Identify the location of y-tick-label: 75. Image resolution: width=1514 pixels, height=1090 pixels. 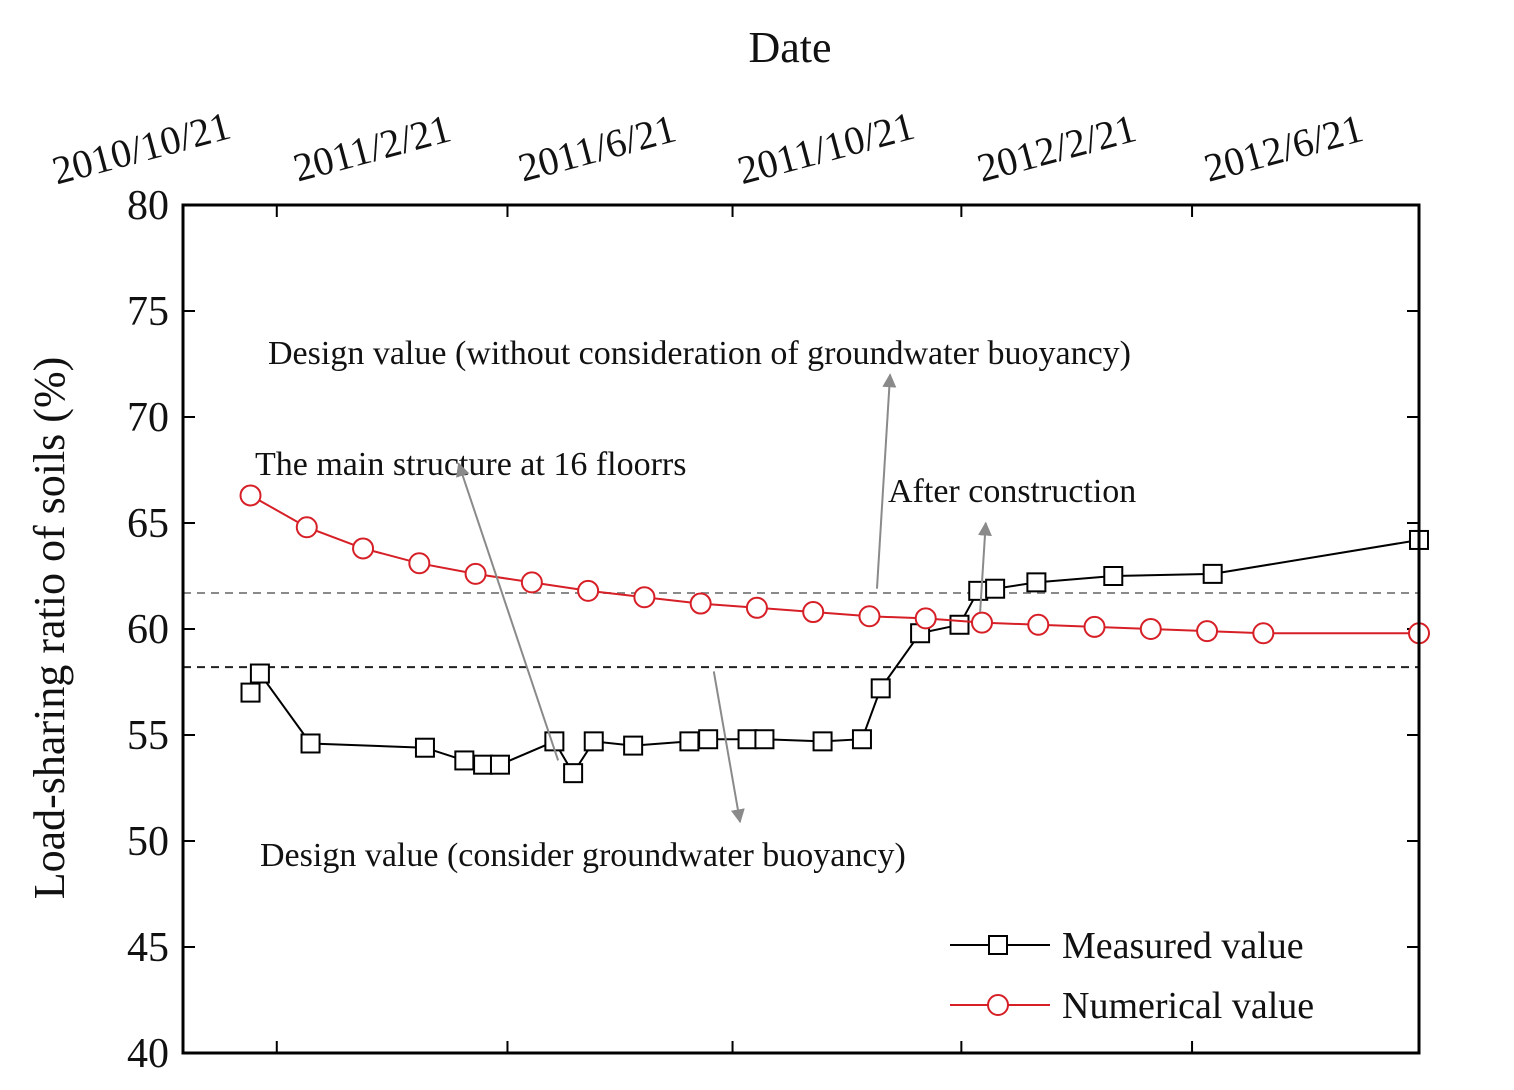
(148, 312).